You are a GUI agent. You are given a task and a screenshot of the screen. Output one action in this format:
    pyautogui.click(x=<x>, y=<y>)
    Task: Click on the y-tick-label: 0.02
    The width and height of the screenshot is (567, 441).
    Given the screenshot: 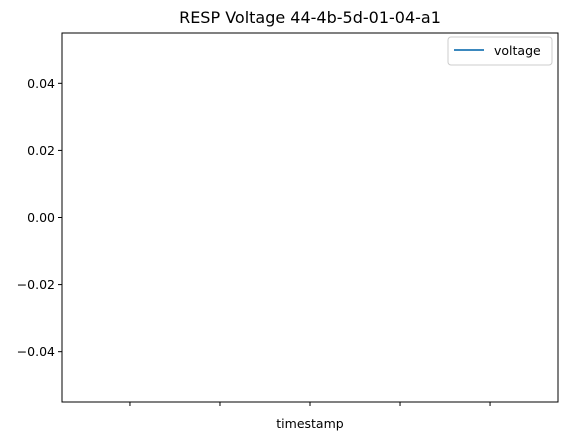 What is the action you would take?
    pyautogui.click(x=41, y=150)
    